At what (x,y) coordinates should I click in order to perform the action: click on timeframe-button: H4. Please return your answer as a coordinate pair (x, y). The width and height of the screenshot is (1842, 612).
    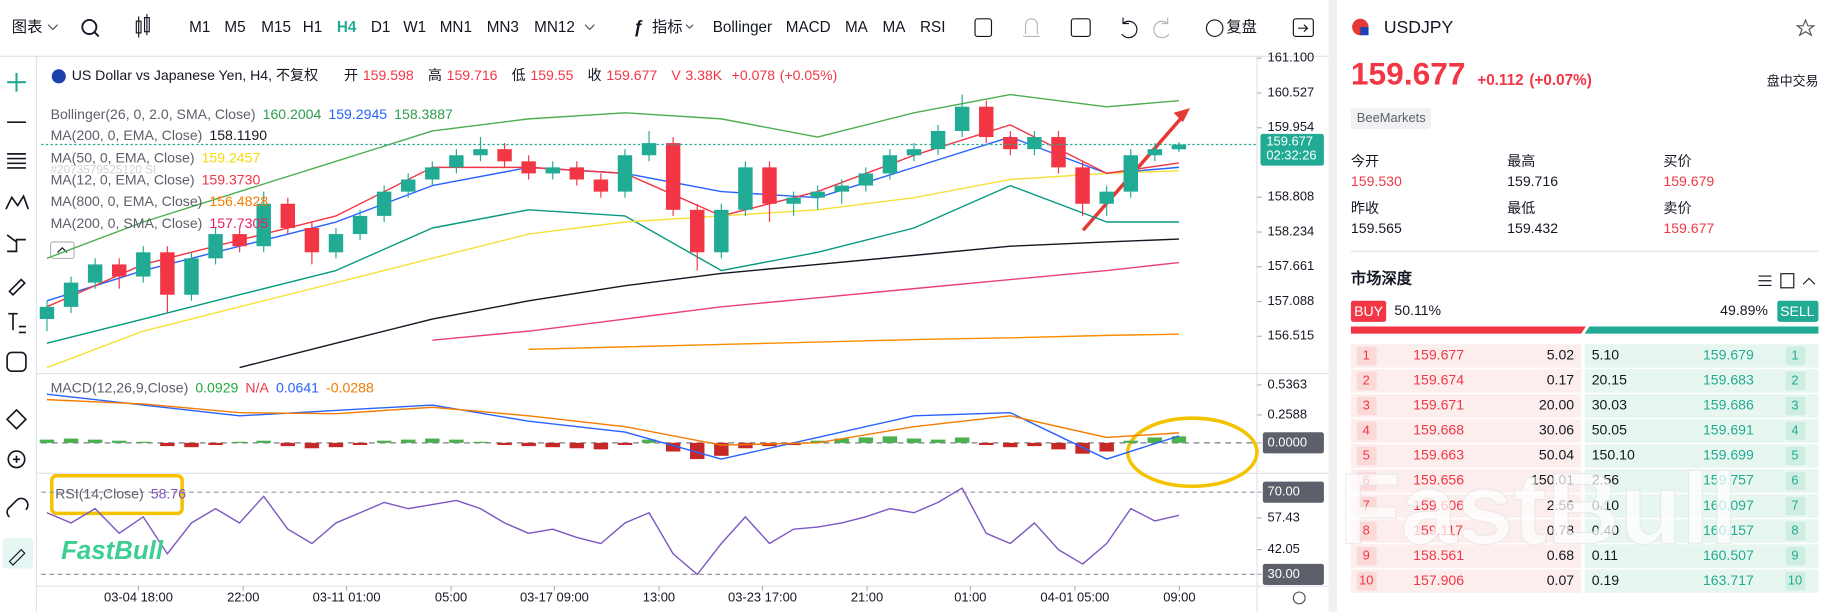
    Looking at the image, I should click on (347, 27).